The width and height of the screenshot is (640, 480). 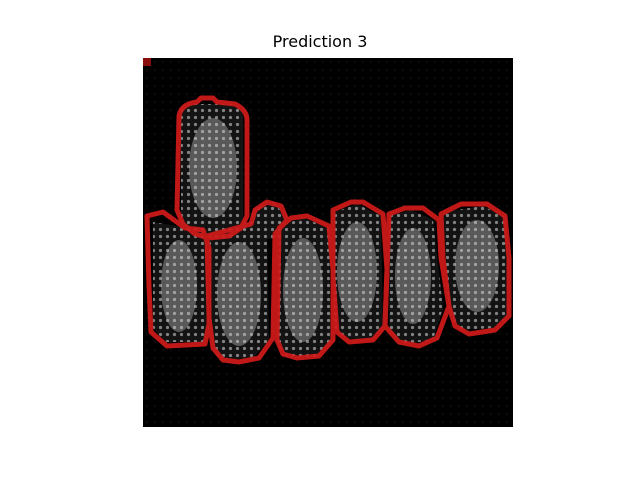 What do you see at coordinates (147, 62) in the screenshot?
I see `corner-marker` at bounding box center [147, 62].